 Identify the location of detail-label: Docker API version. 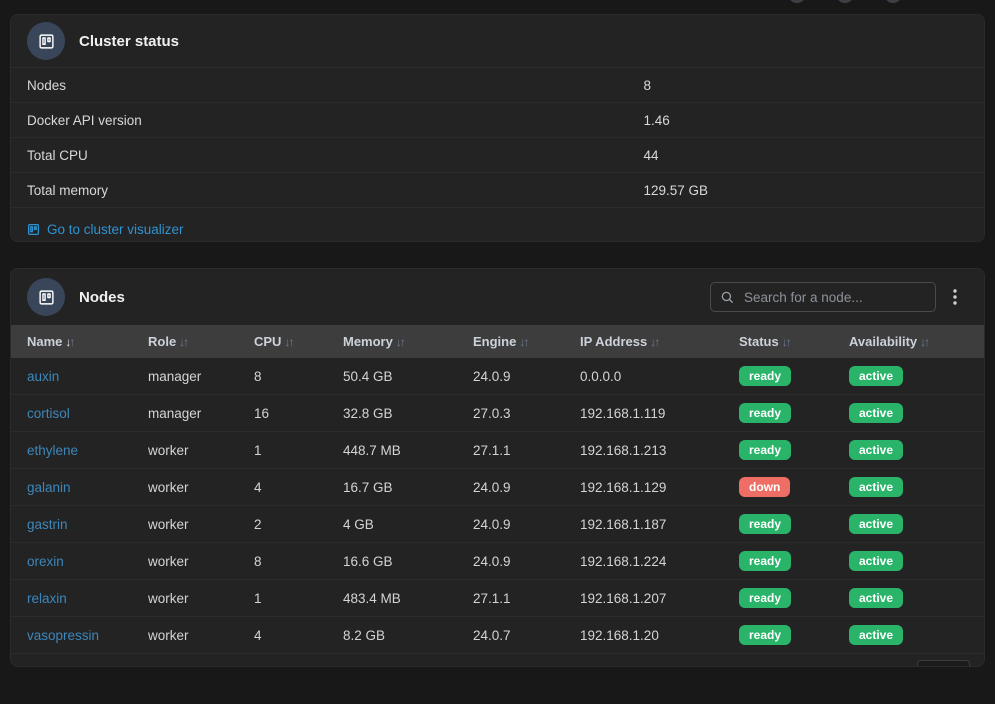
(84, 120).